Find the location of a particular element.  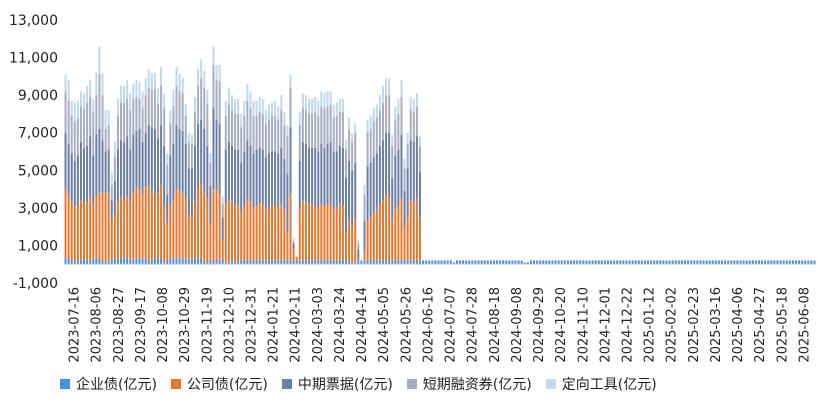

x-tick-label: 2023-12-10 is located at coordinates (229, 325).